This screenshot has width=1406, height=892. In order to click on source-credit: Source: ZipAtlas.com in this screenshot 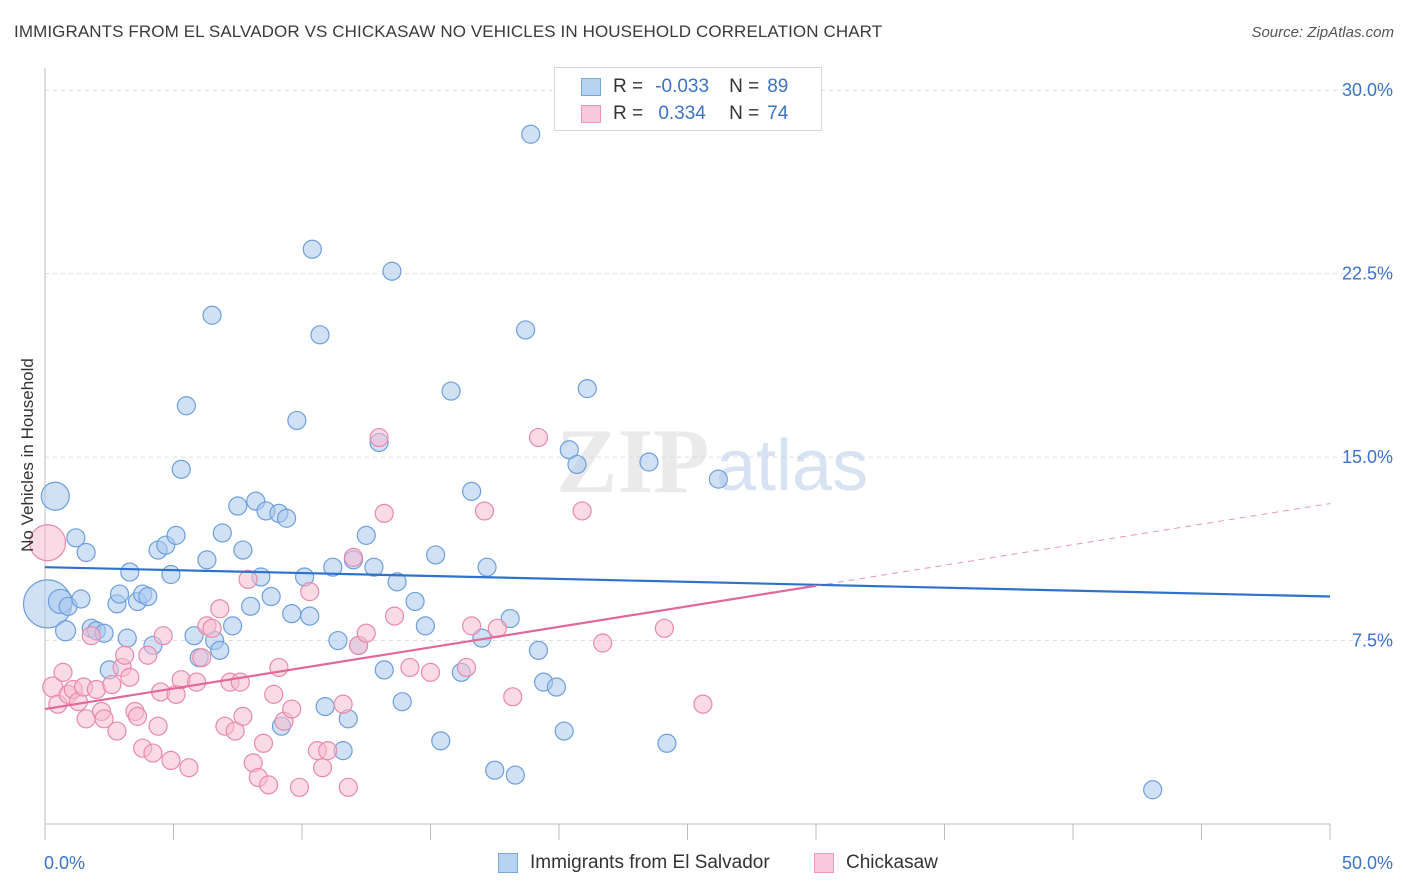, I will do `click(1322, 32)`.